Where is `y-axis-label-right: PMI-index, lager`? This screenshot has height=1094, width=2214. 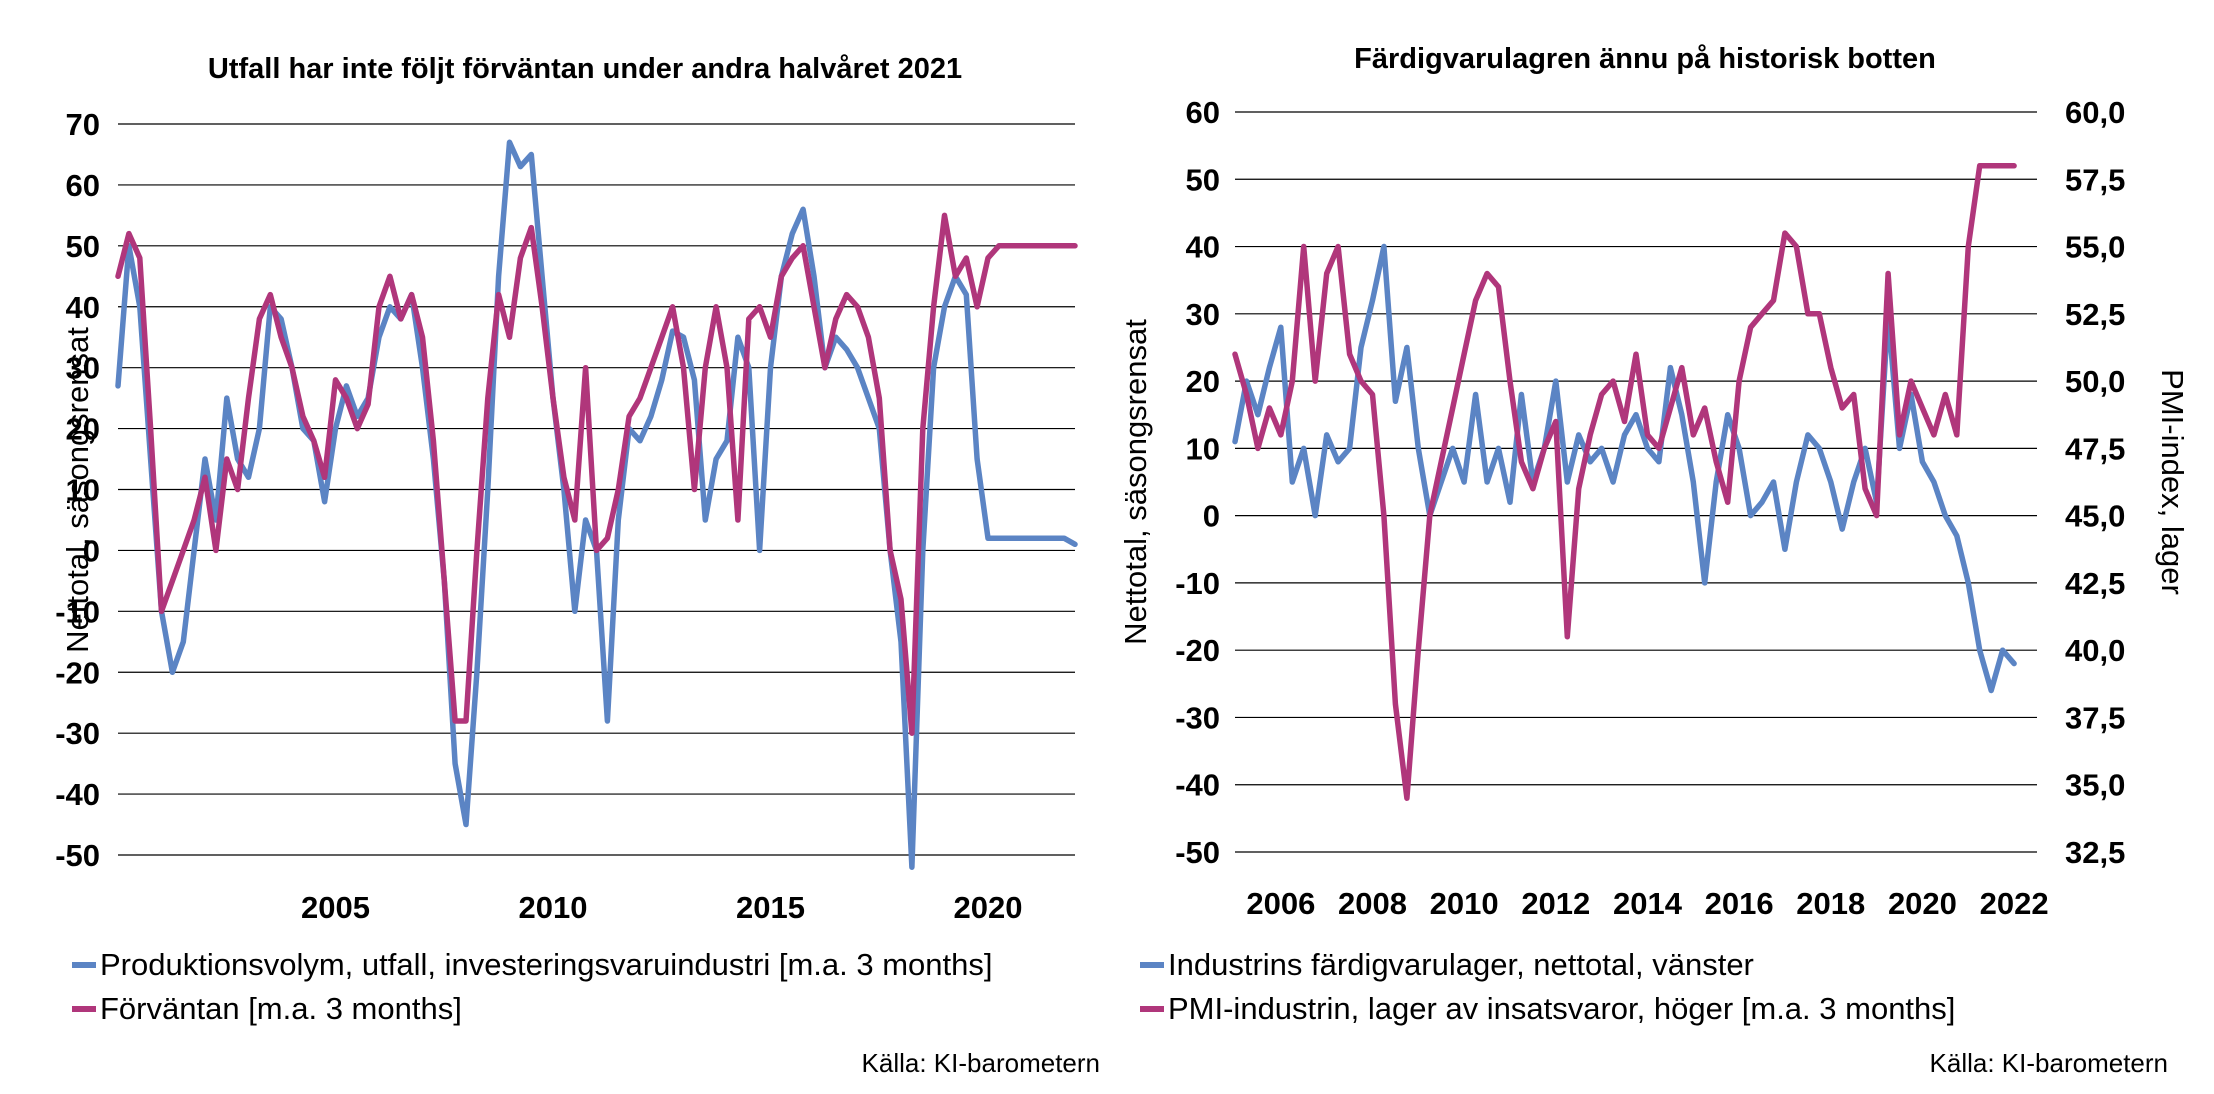 y-axis-label-right: PMI-index, lager is located at coordinates (2172, 482).